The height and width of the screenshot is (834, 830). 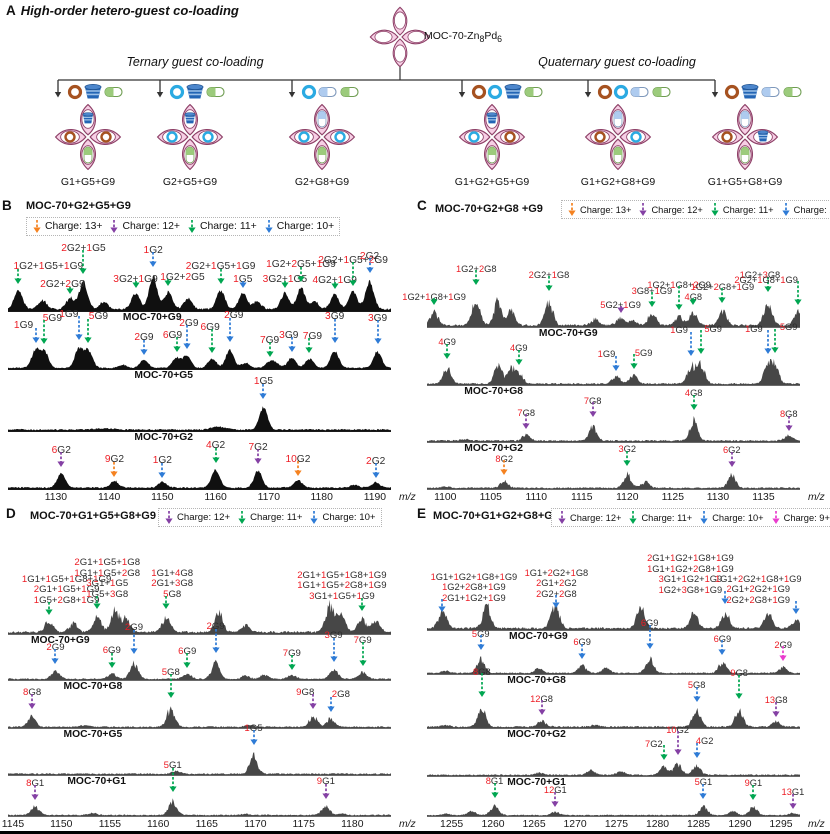 I want to click on mz-axis: 1100 1105 1110 1115 1120 1125 1130 1135 m/z, so click(x=626, y=497).